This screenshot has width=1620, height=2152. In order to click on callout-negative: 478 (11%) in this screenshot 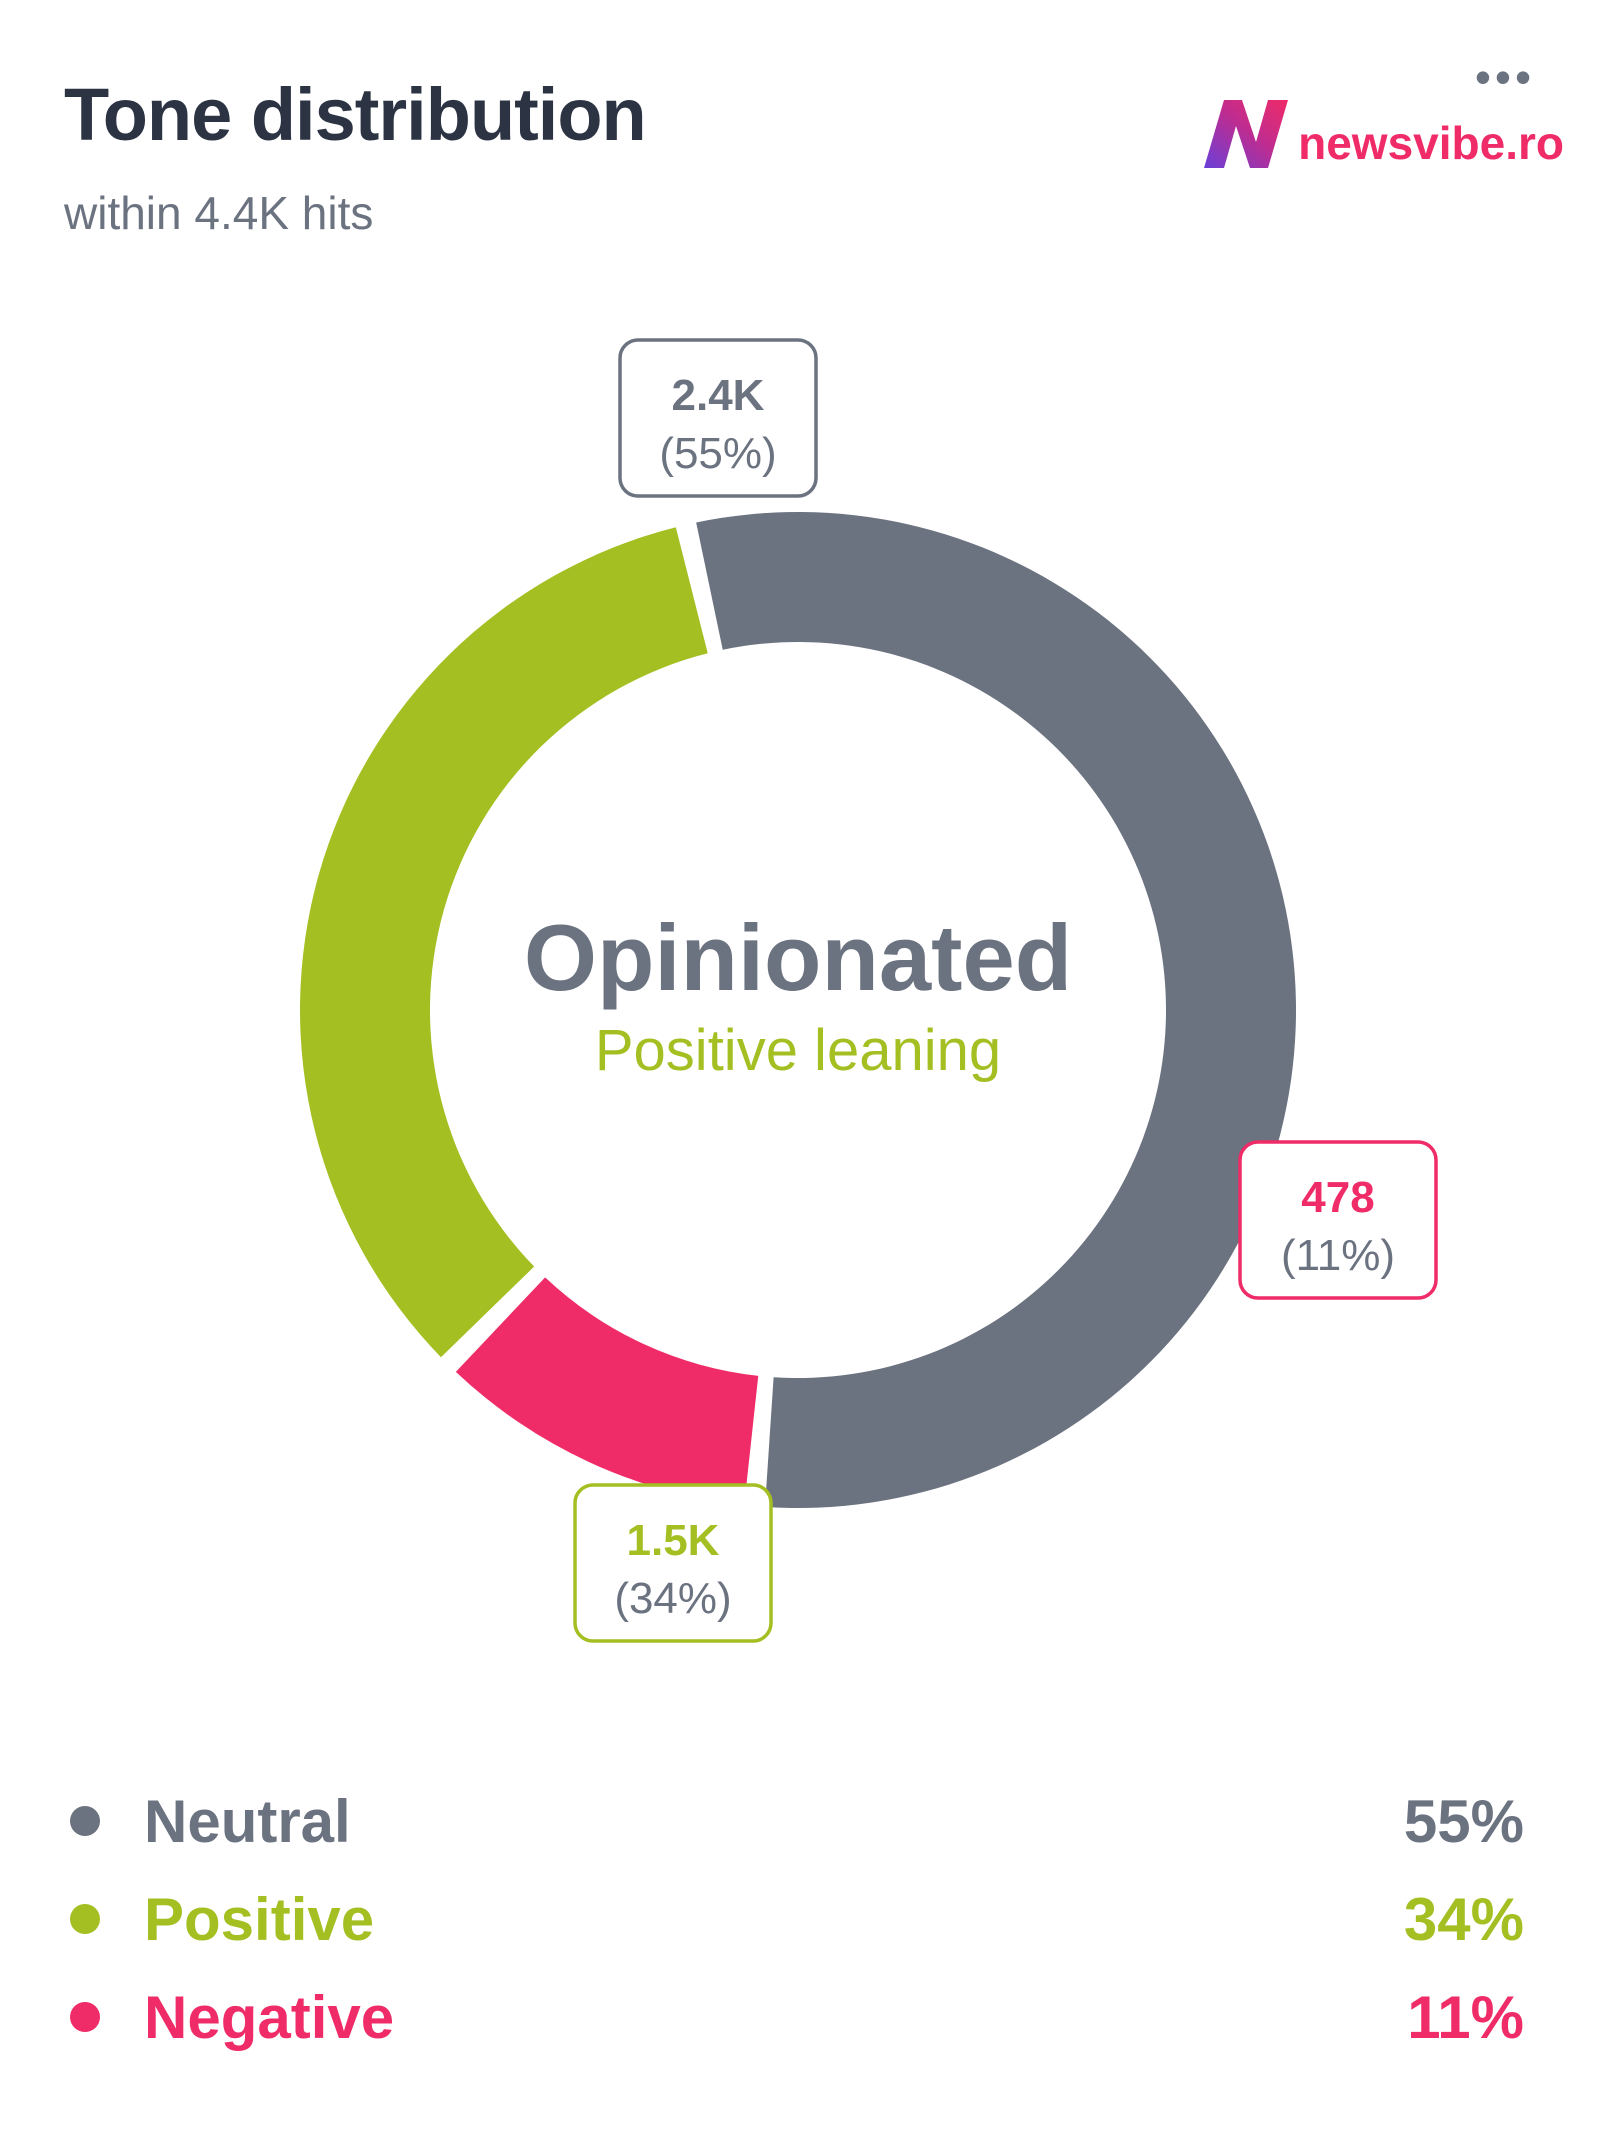, I will do `click(1338, 1220)`.